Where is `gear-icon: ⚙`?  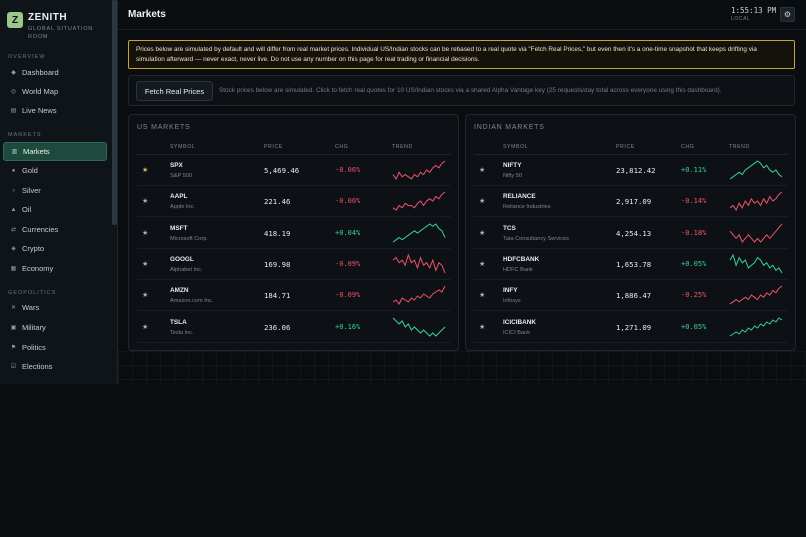 gear-icon: ⚙ is located at coordinates (787, 14).